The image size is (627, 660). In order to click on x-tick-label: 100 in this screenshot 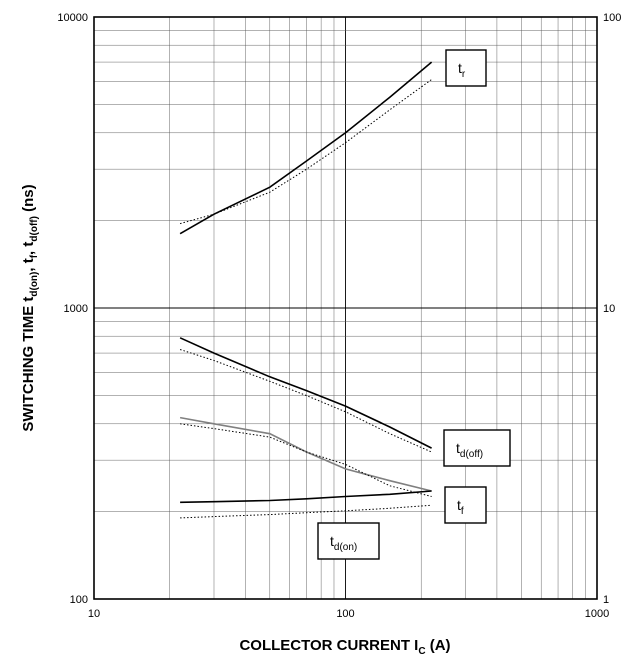, I will do `click(345, 614)`.